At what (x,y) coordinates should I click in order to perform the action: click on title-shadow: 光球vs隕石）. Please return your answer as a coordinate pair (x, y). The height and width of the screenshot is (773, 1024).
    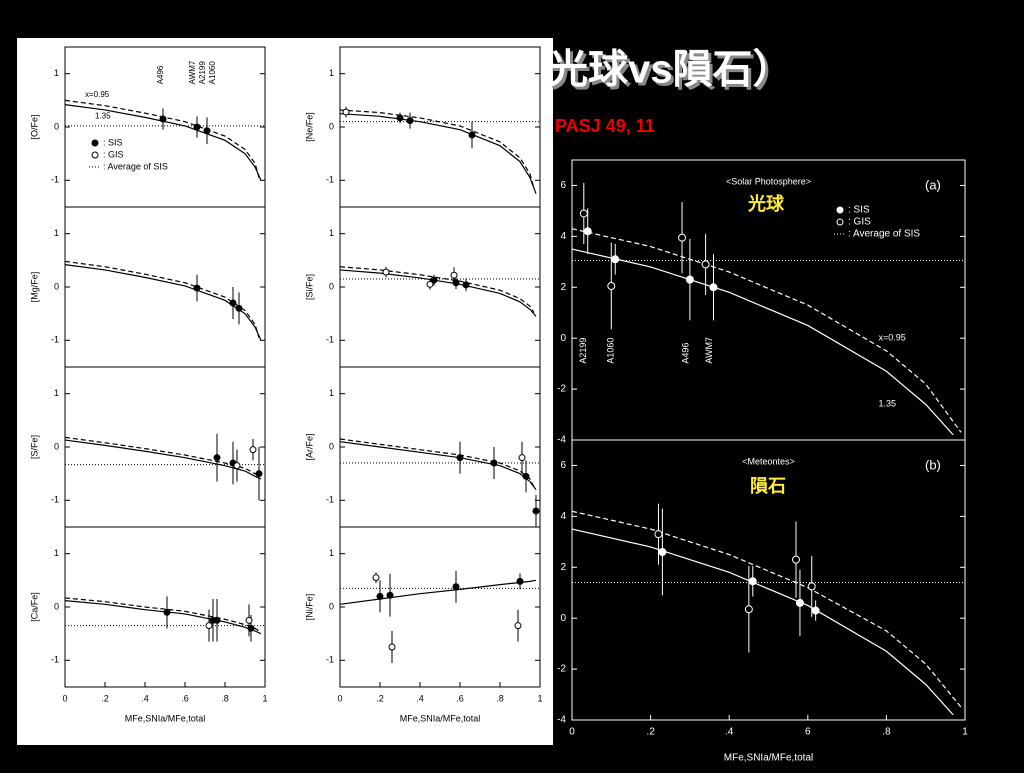
    Looking at the image, I should click on (673, 73).